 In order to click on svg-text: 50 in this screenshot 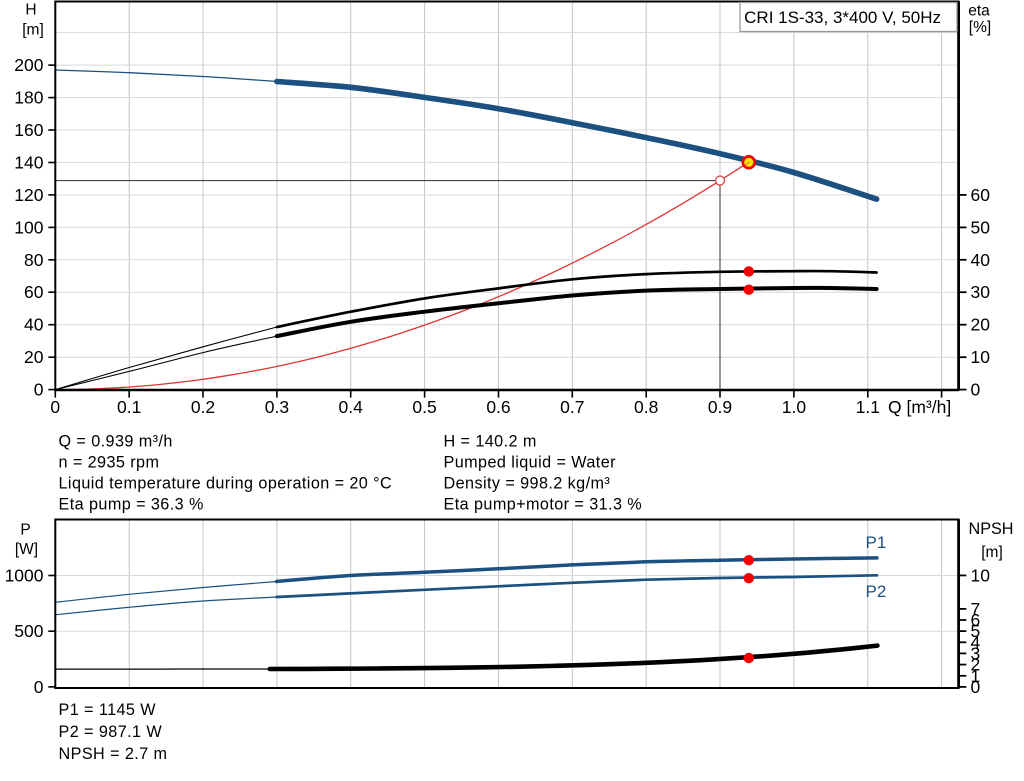, I will do `click(981, 227)`.